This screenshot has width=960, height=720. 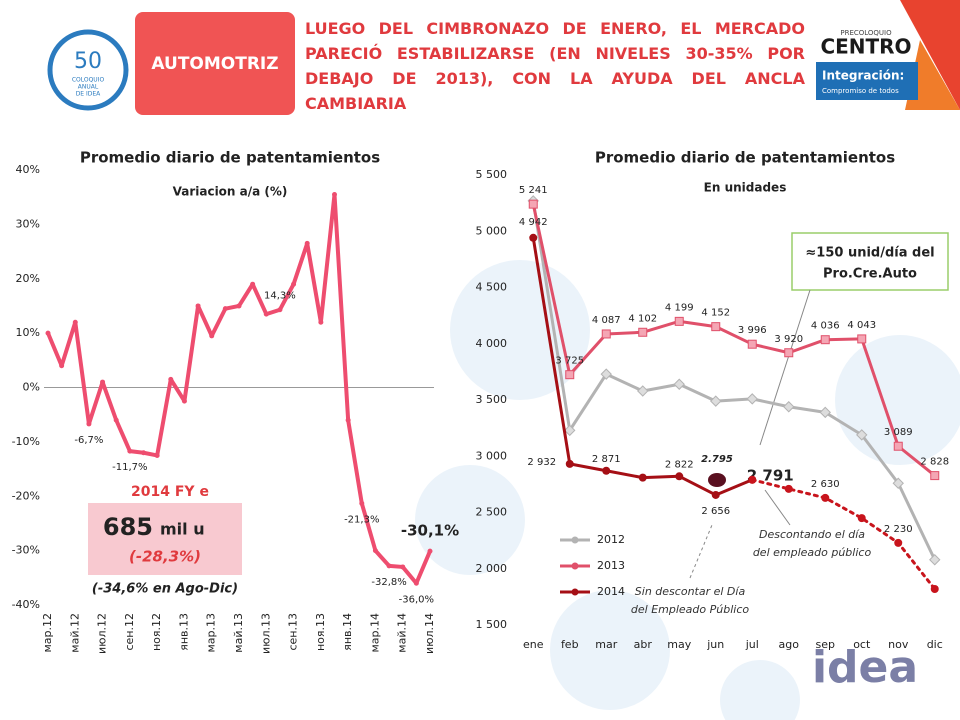 I want to click on x-tick-label: июл.12, so click(x=102, y=633).